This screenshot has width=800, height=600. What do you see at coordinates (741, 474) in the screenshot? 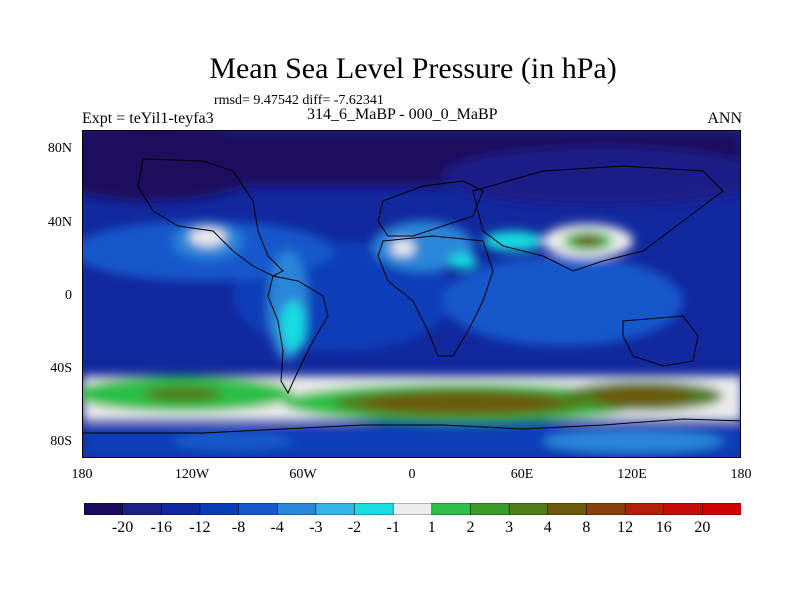
I see `lon-label-180e: 180` at bounding box center [741, 474].